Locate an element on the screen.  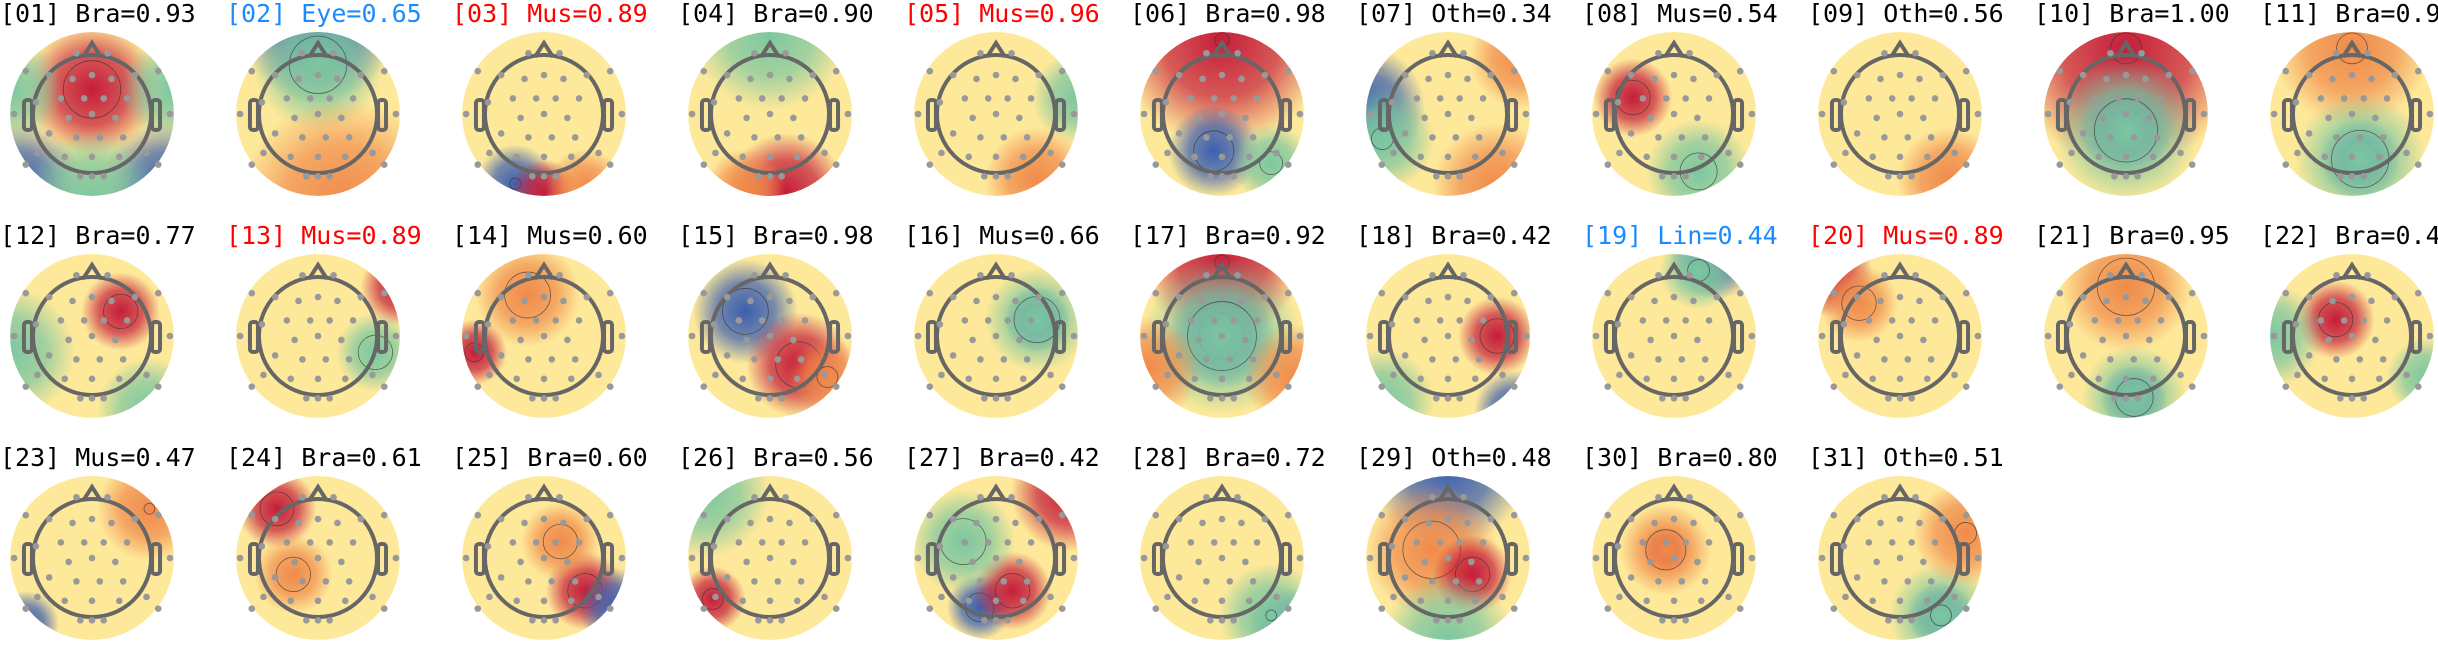
component-panel: [18] Bra=0.42 is located at coordinates (1469, 324).